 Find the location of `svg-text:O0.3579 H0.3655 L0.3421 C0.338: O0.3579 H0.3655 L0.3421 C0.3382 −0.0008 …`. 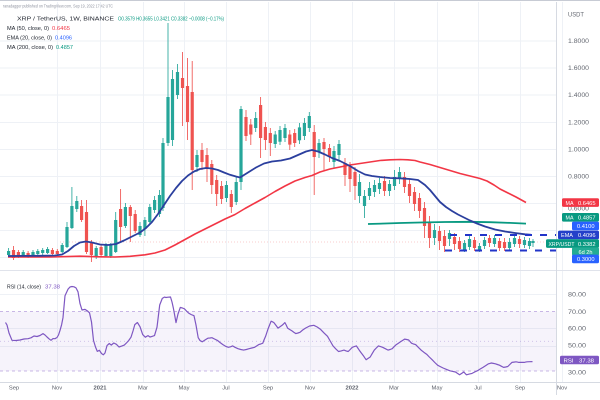

svg-text:O0.3579 H0.3655 L0.3421 C0.338: O0.3579 H0.3655 L0.3421 C0.3382 −0.0008 … is located at coordinates (171, 20).